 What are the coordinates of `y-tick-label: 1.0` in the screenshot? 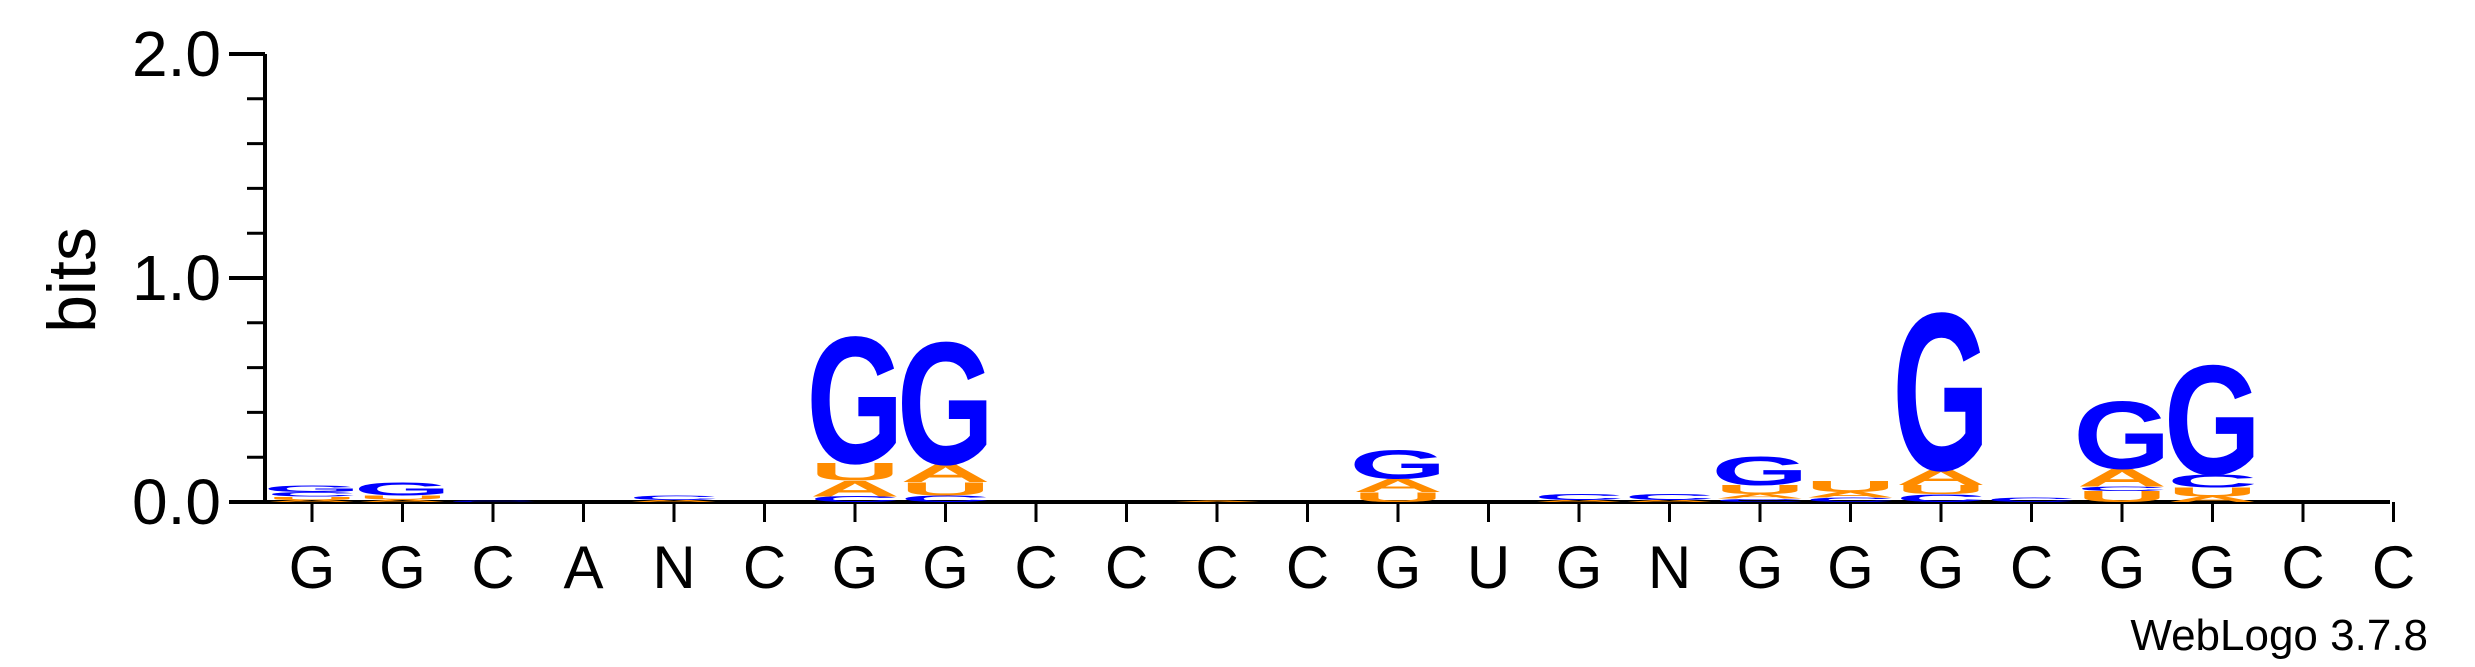 It's located at (176, 278).